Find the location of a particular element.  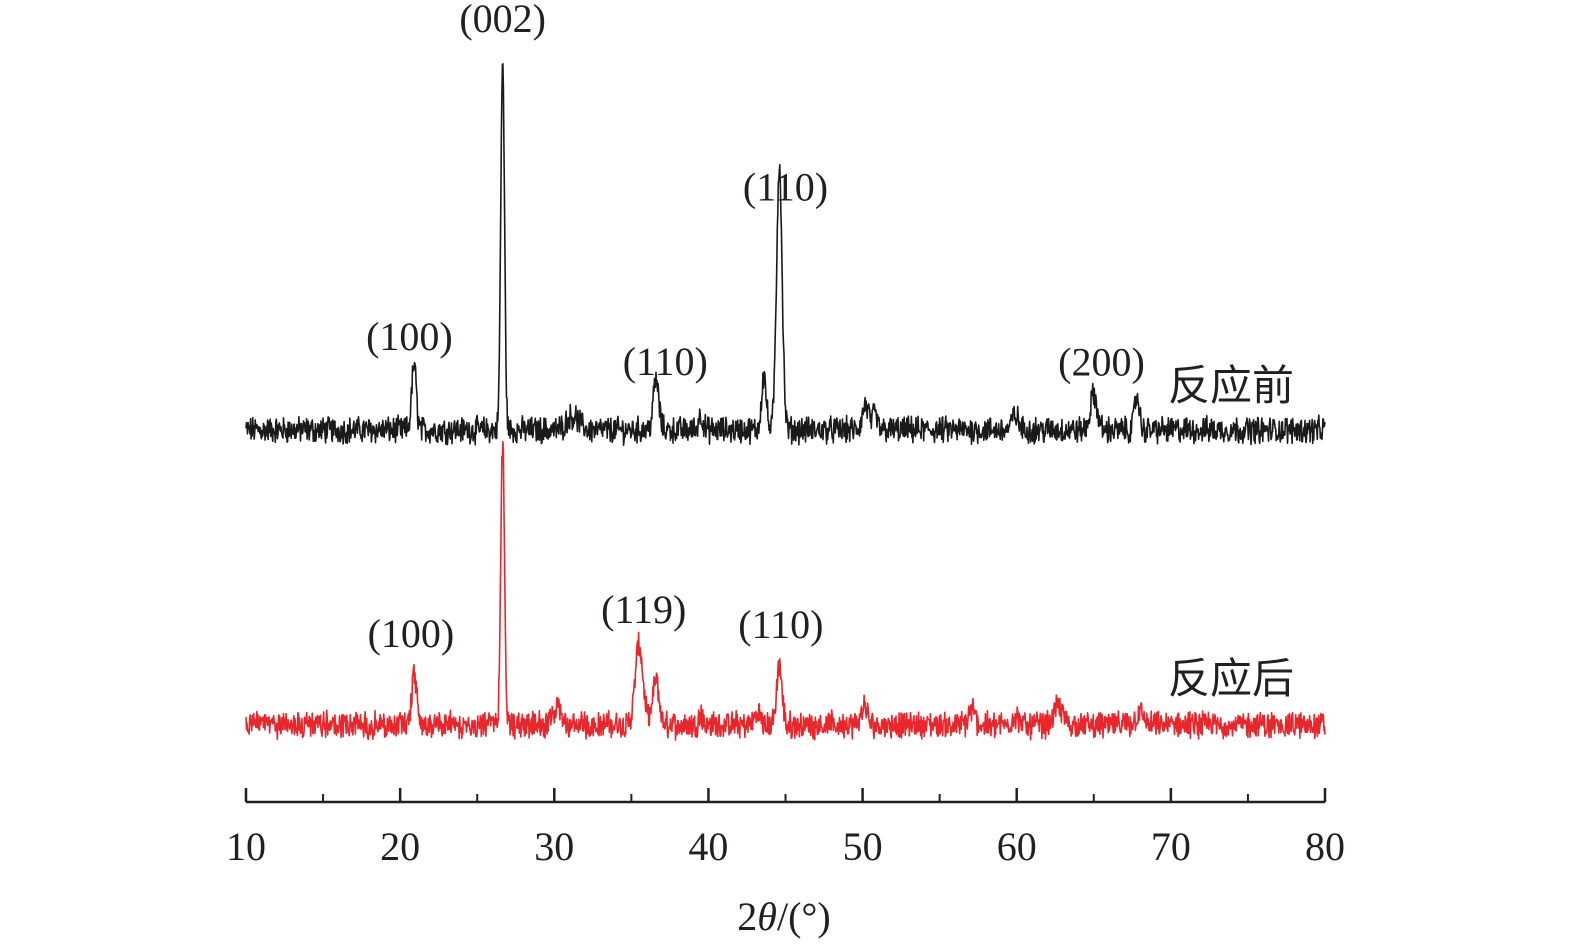

peak-label: (119) is located at coordinates (643, 609).